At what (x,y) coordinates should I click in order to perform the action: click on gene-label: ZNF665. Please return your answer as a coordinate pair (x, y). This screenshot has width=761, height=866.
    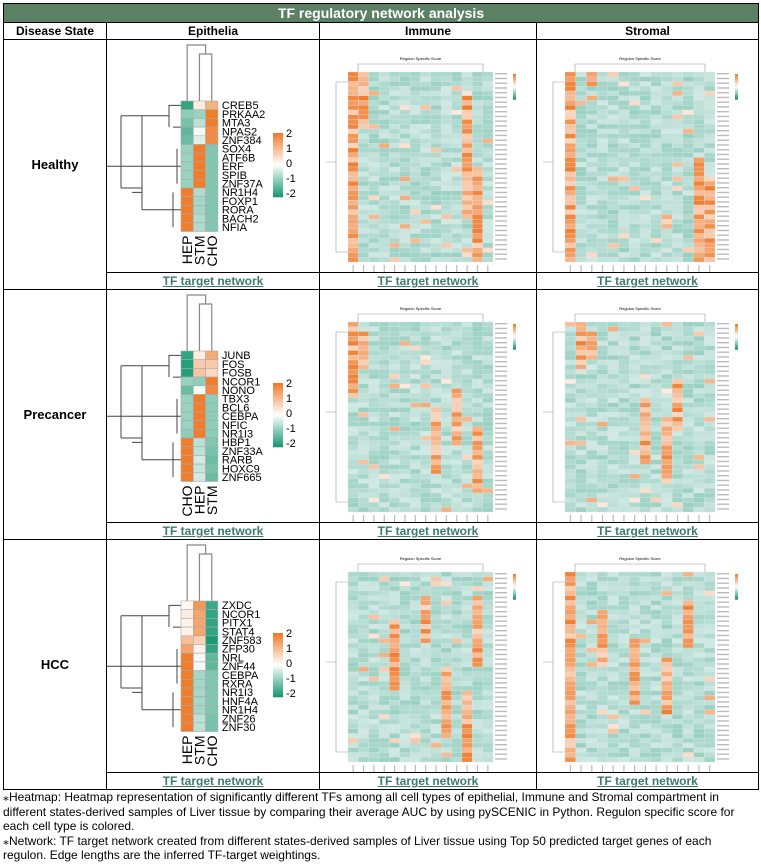
    Looking at the image, I should click on (242, 478).